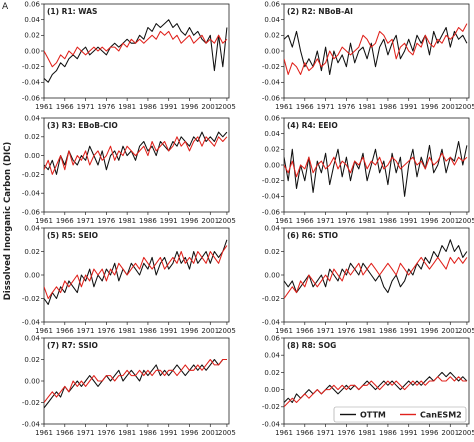  I want to click on figure-letter: A, so click(5, 7).